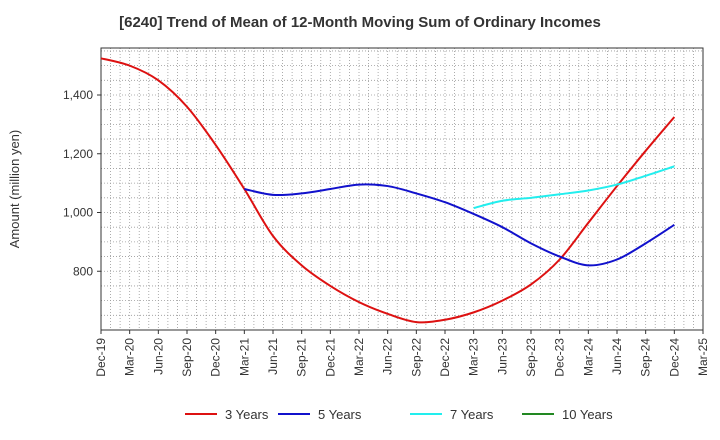  What do you see at coordinates (459, 225) in the screenshot?
I see `series-line-5-years` at bounding box center [459, 225].